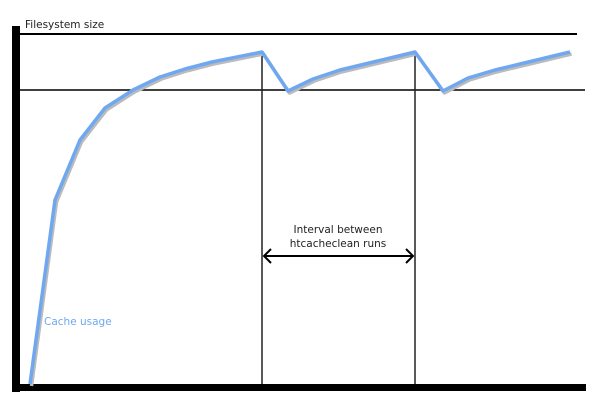  Describe the element at coordinates (16, 209) in the screenshot. I see `y-axis` at that location.